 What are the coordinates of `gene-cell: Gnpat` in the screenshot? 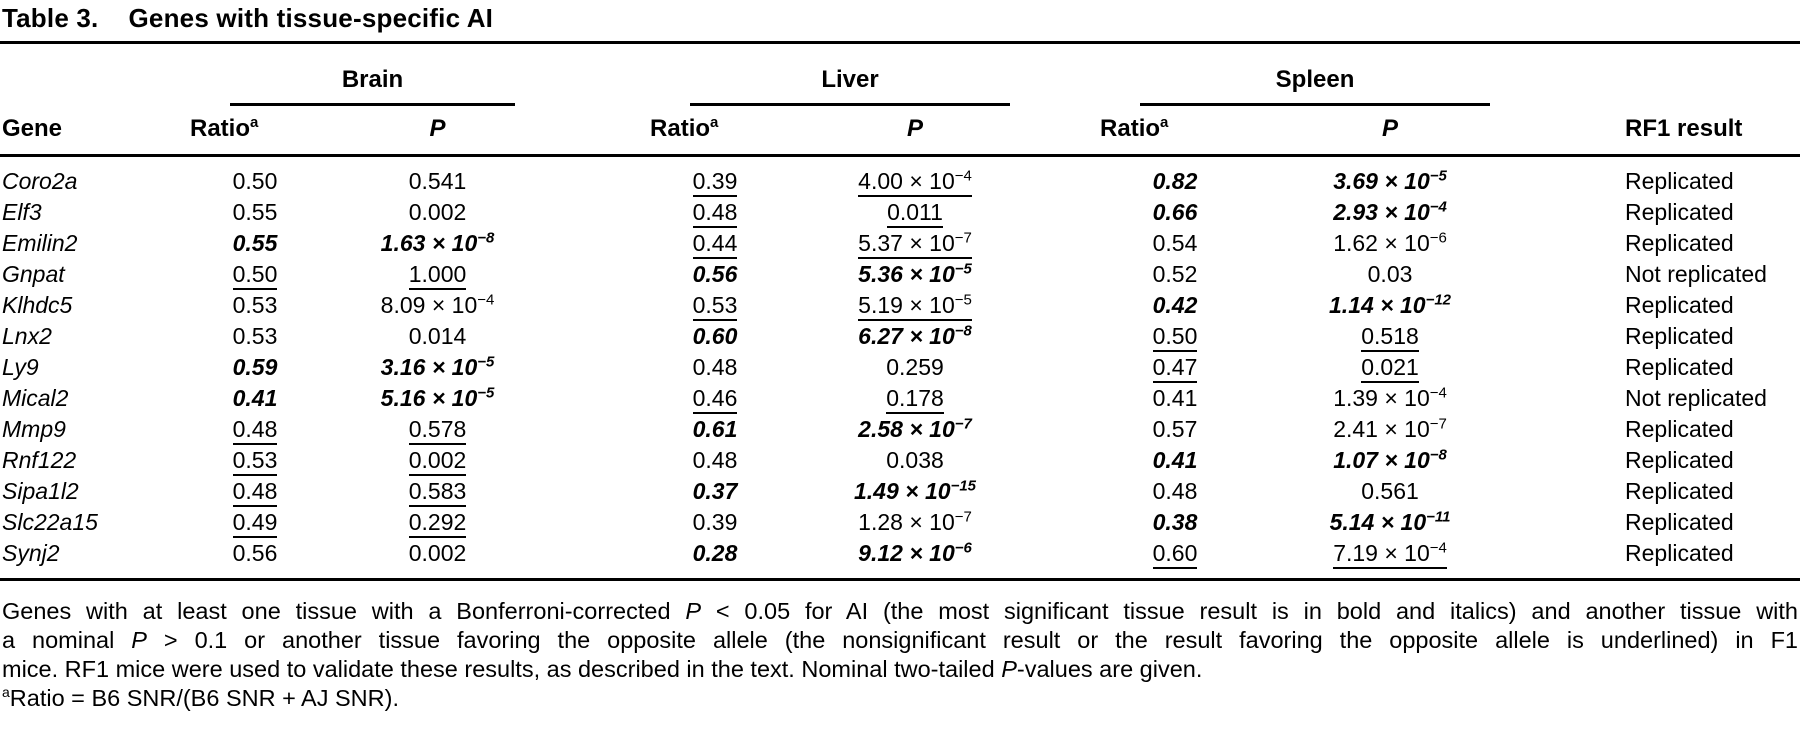 It's located at (33, 274).